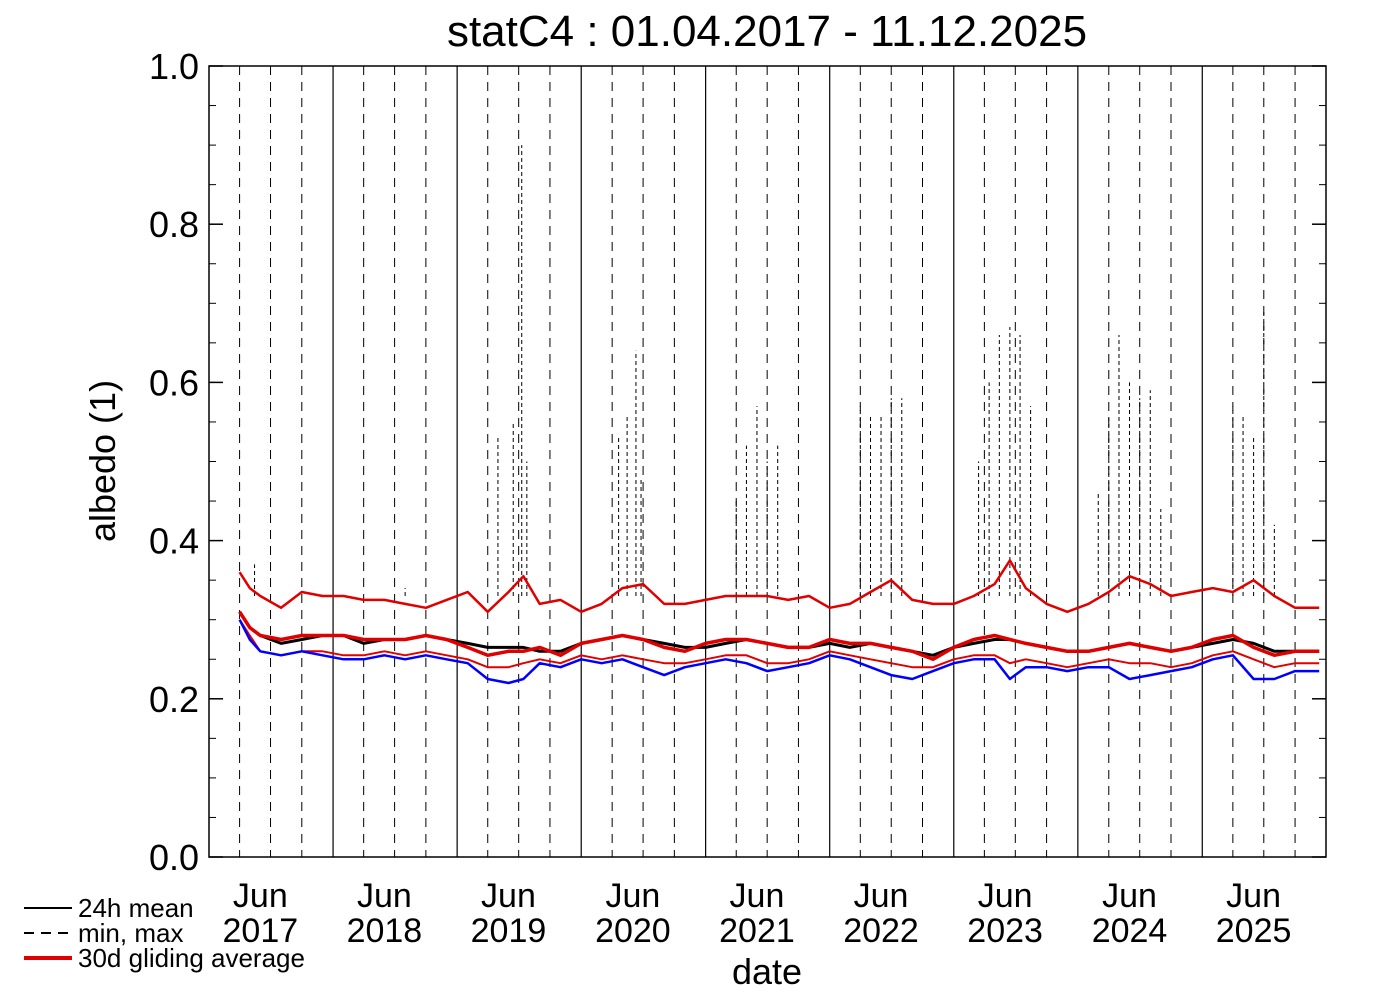 This screenshot has height=992, width=1388. What do you see at coordinates (385, 931) in the screenshot?
I see `x-tick-label-year: 2018` at bounding box center [385, 931].